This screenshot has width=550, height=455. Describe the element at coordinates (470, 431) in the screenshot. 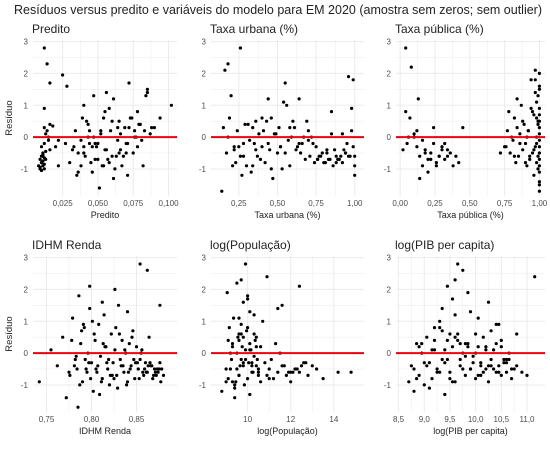

I see `x-axis-label: log(PIB per capita)` at that location.